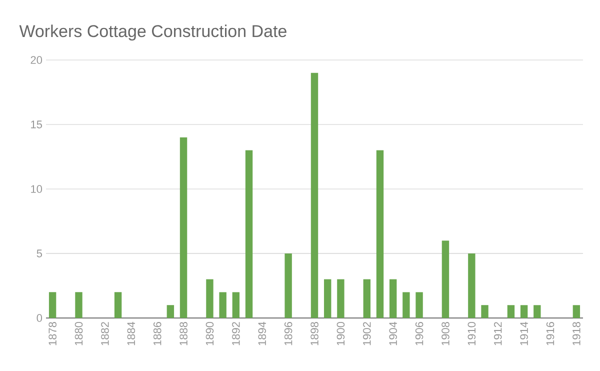 The height and width of the screenshot is (371, 600). Describe the element at coordinates (314, 334) in the screenshot. I see `x-tick-label: 1898` at that location.